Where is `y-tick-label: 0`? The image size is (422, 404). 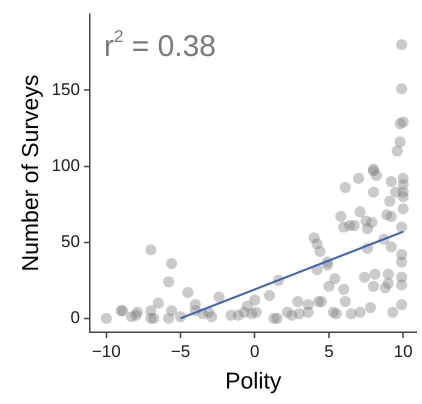
y-tick-label: 0 is located at coordinates (75, 317).